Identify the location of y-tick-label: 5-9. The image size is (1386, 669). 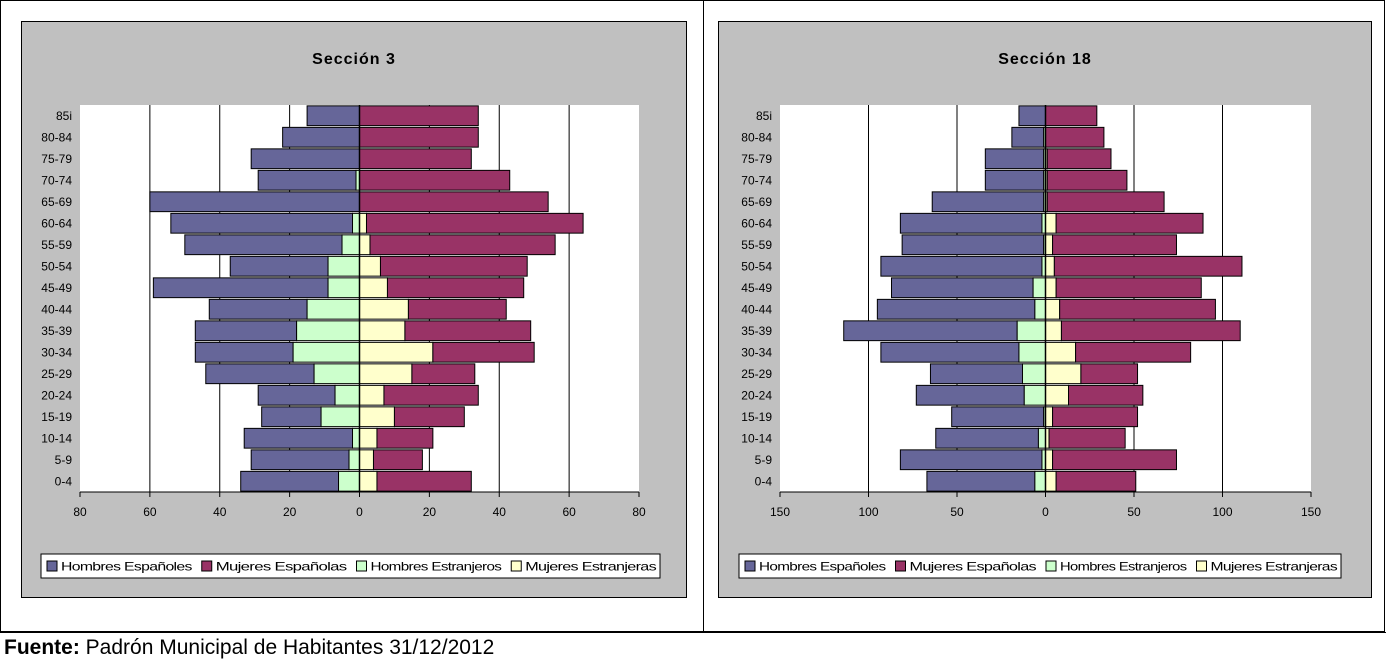
(64, 460).